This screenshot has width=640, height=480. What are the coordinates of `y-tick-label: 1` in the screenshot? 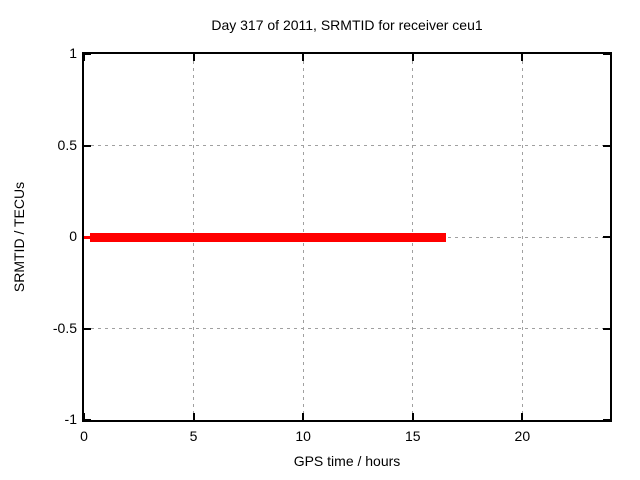 It's located at (73, 53).